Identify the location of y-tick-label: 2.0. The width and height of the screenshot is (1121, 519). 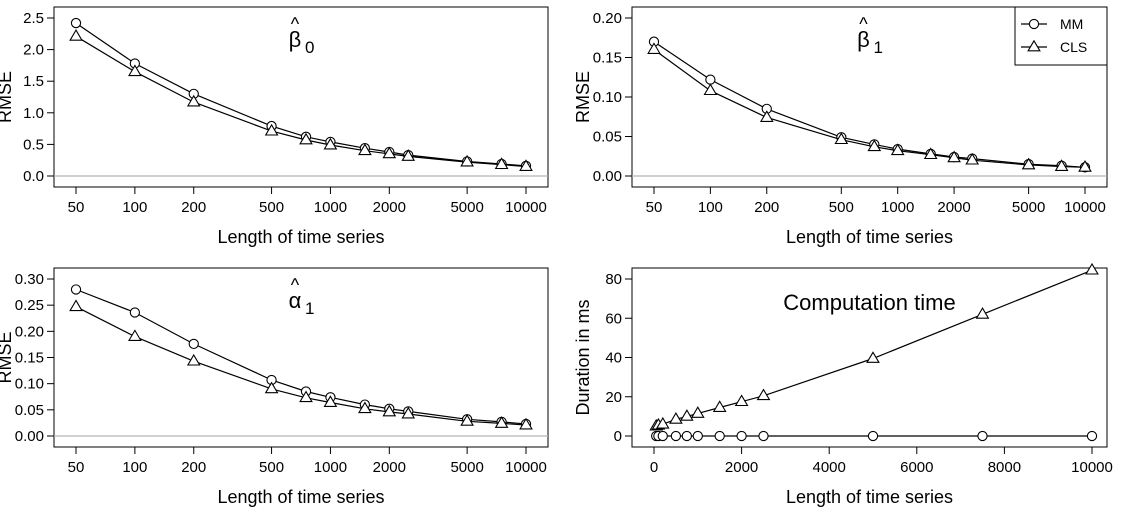
(33, 50).